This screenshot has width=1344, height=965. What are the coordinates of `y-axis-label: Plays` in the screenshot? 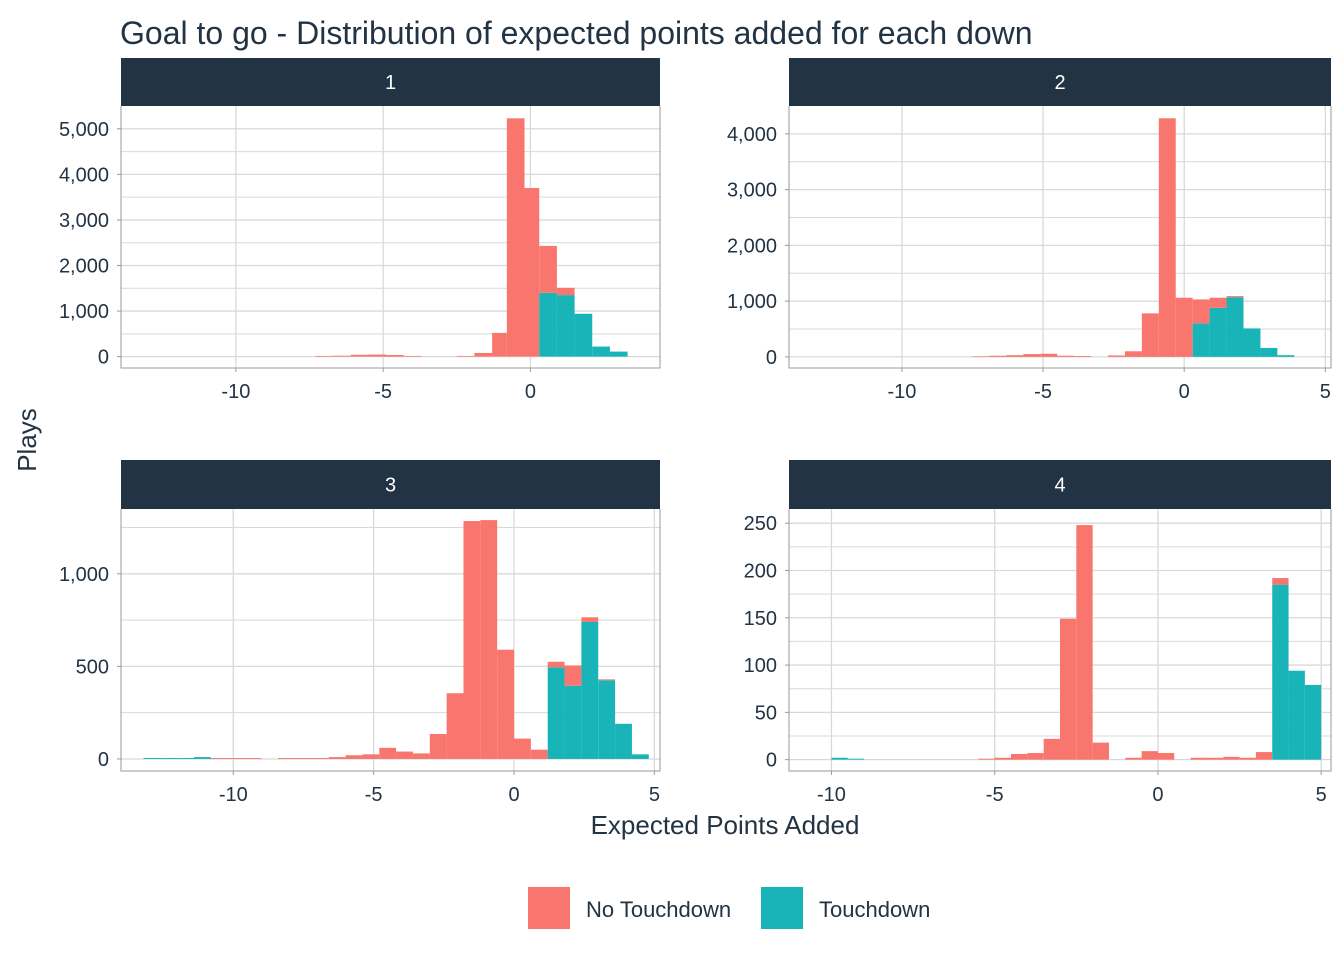 It's located at (27, 440).